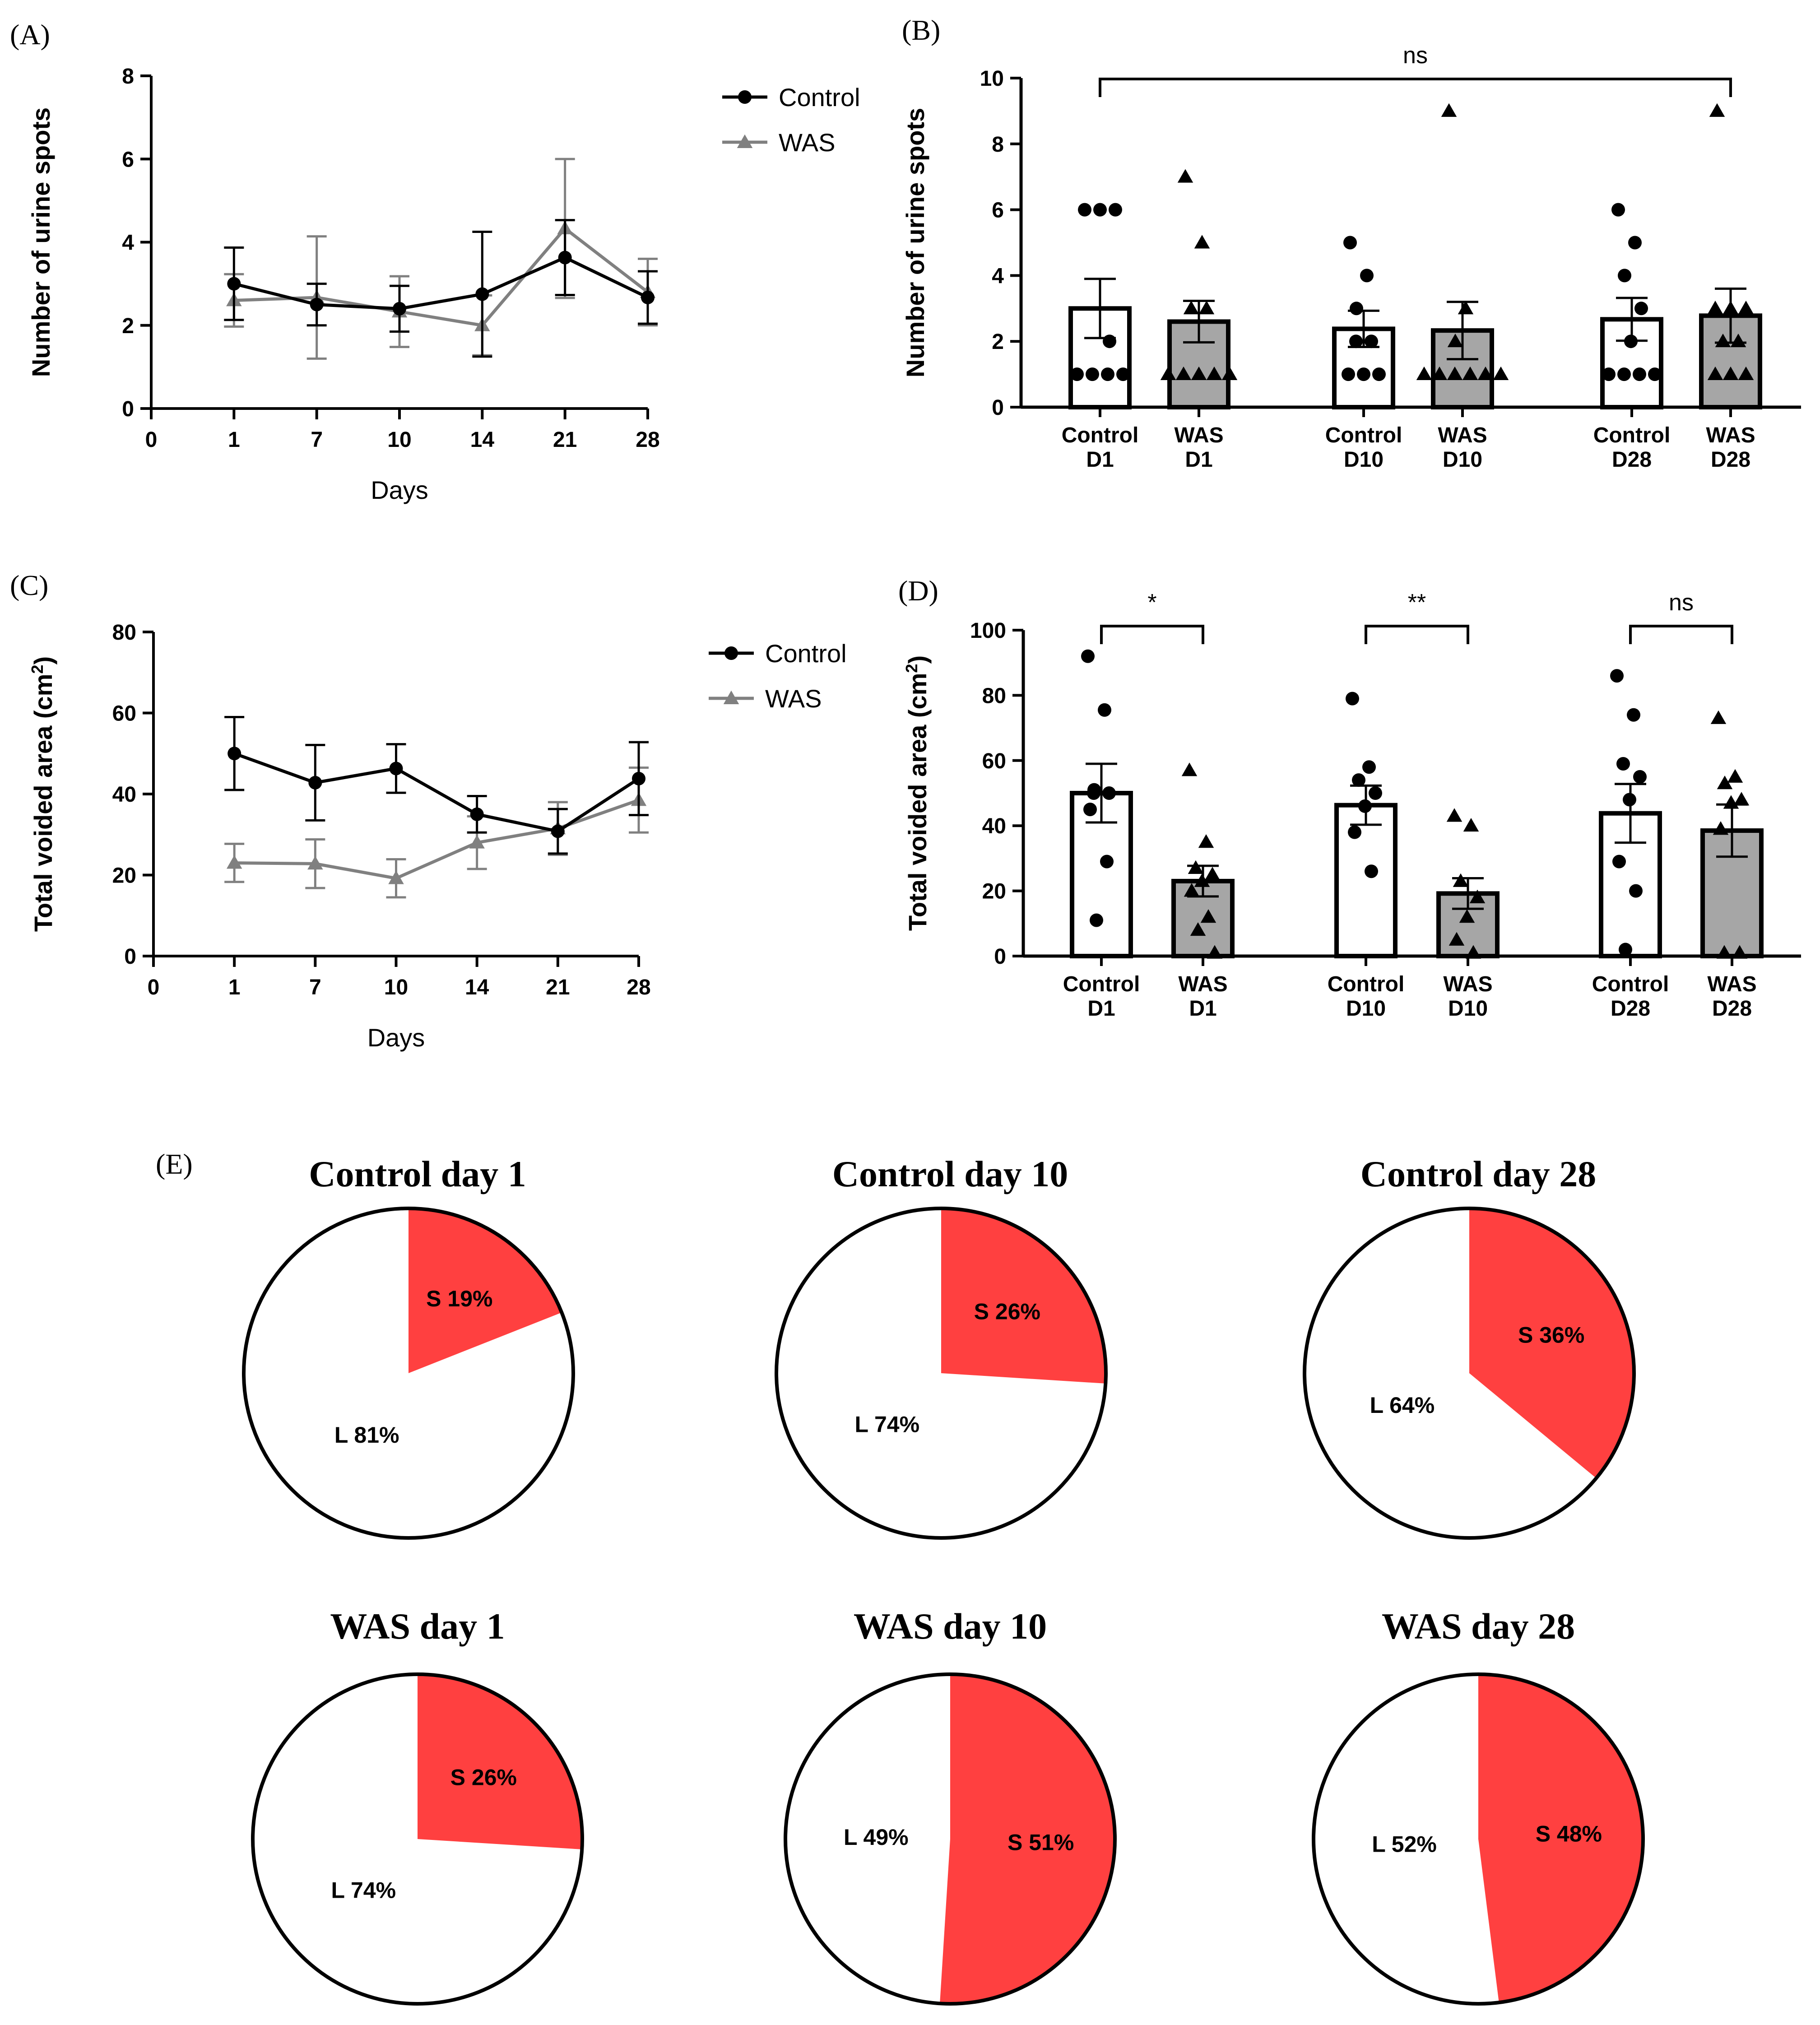 Image resolution: width=1820 pixels, height=2025 pixels. I want to click on x-tick-label: D10, so click(1364, 460).